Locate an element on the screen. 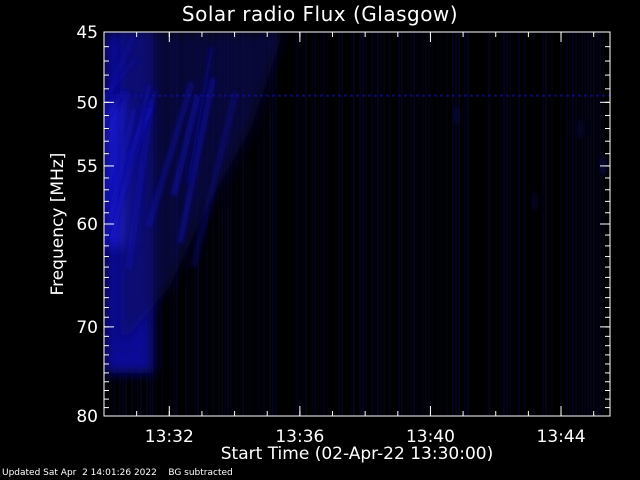 The image size is (640, 480). updated-timestamp: Updated Sat Apr 2 14:01:26 2022 is located at coordinates (79, 473).